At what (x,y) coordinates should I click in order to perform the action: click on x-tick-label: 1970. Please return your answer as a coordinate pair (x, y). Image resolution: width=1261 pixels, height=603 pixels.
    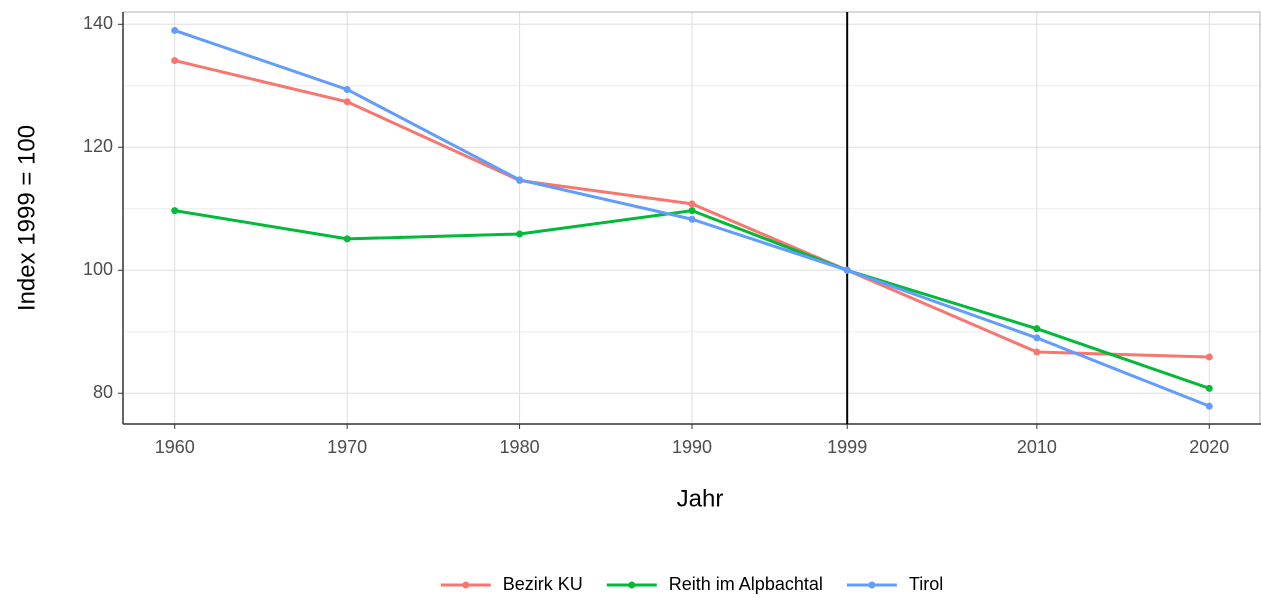
    Looking at the image, I should click on (347, 447).